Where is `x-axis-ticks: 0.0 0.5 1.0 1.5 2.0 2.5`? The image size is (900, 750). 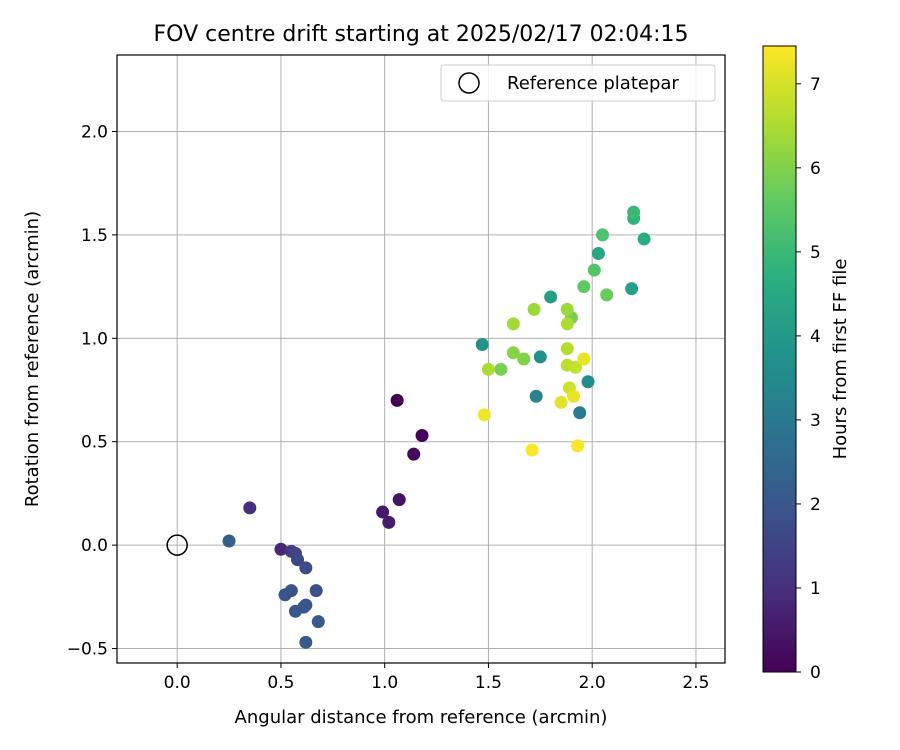
x-axis-ticks: 0.0 0.5 1.0 1.5 2.0 2.5 is located at coordinates (436, 678).